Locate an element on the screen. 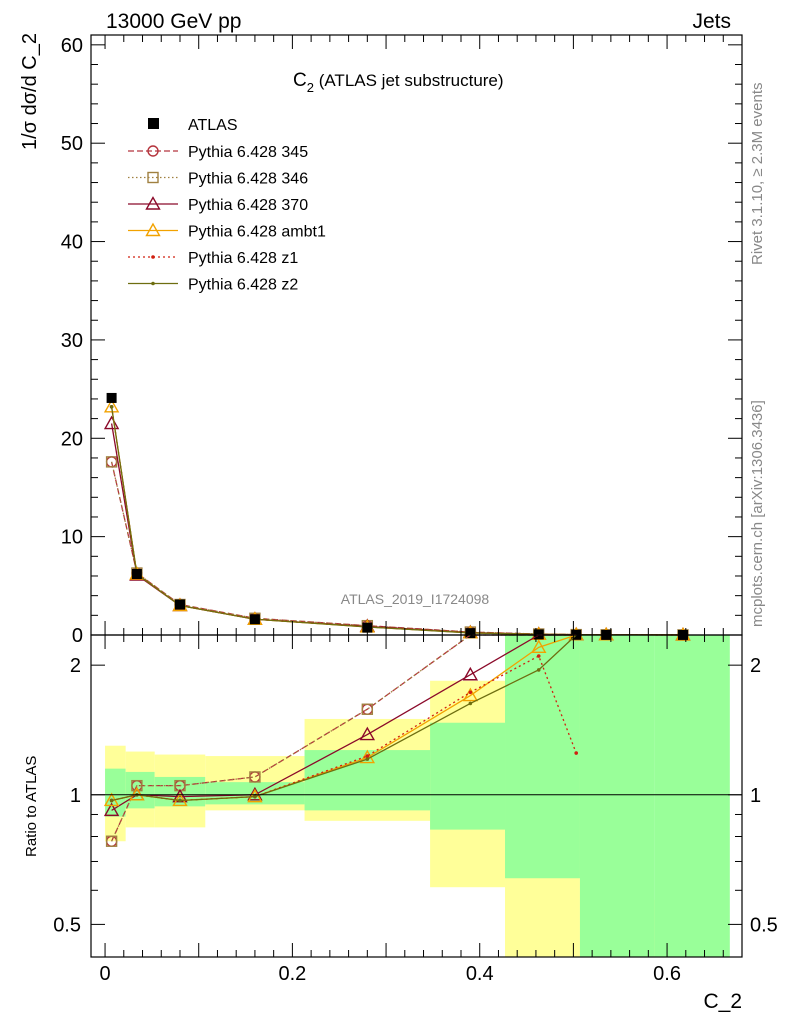 The image size is (786, 1024). legend-label-pythia-6-428-ambt1: Pythia 6.428 ambt1 is located at coordinates (257, 232).